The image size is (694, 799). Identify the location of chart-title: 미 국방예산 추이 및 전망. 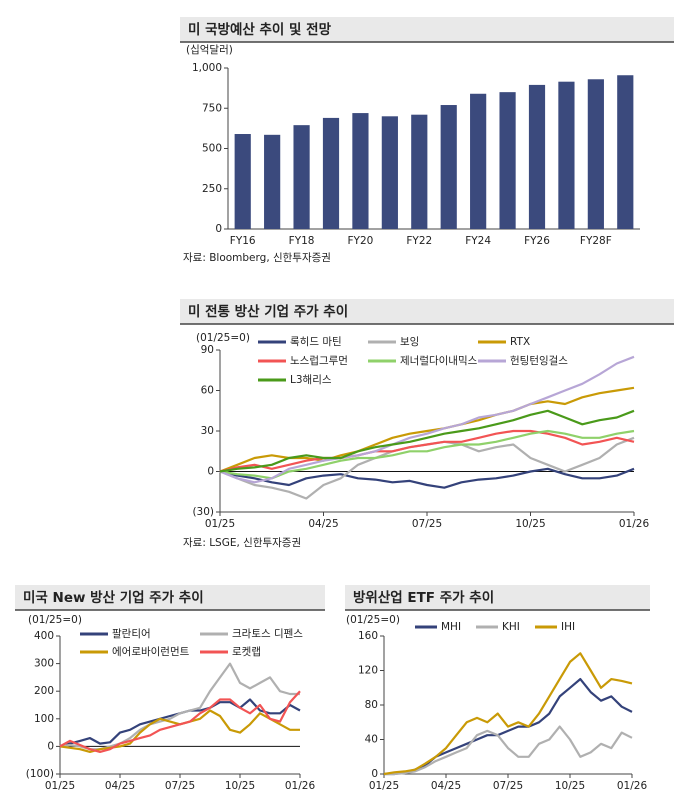
(260, 29).